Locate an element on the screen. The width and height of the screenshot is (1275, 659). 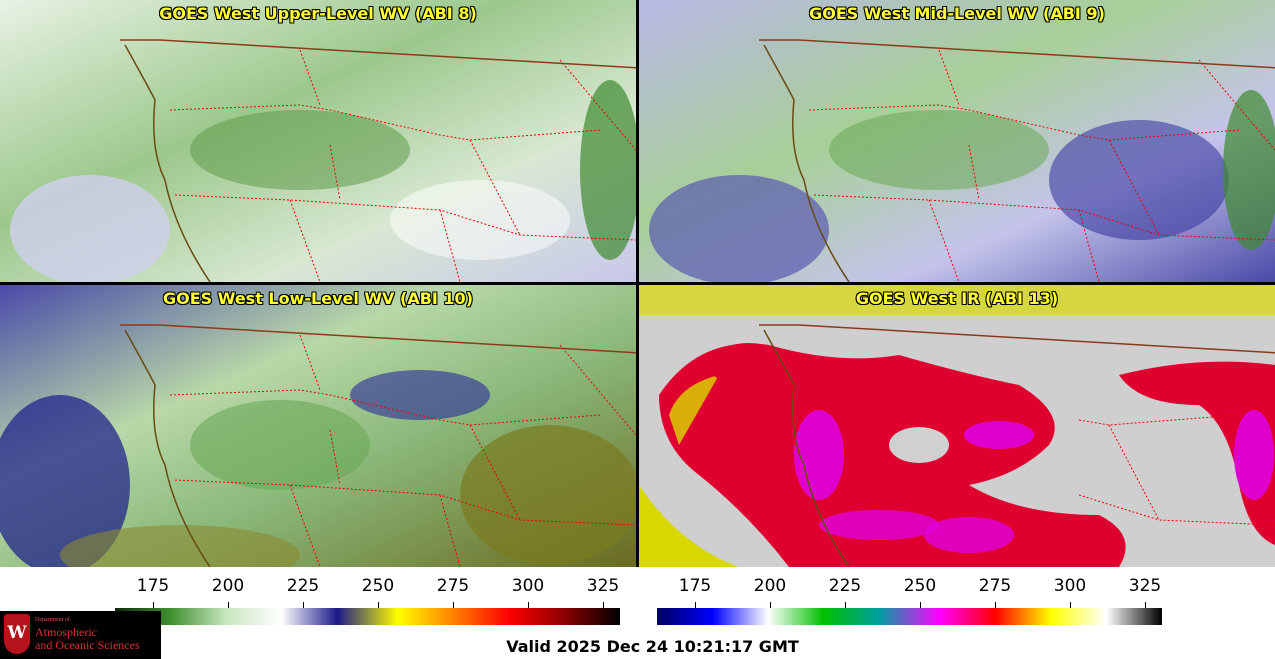
wv-colorbar-ticks: 175 200 225 250 275 300 325 is located at coordinates (367, 588).